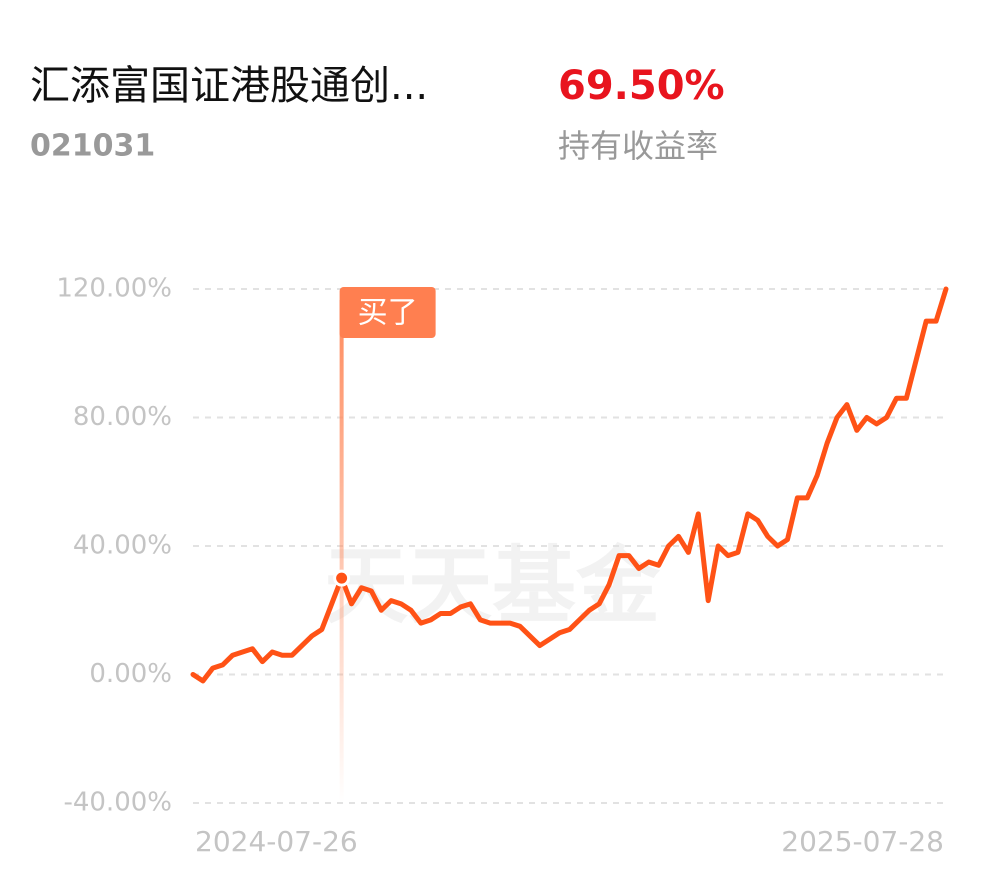 The width and height of the screenshot is (990, 878). I want to click on y-tick-label: 40.00%, so click(122, 546).